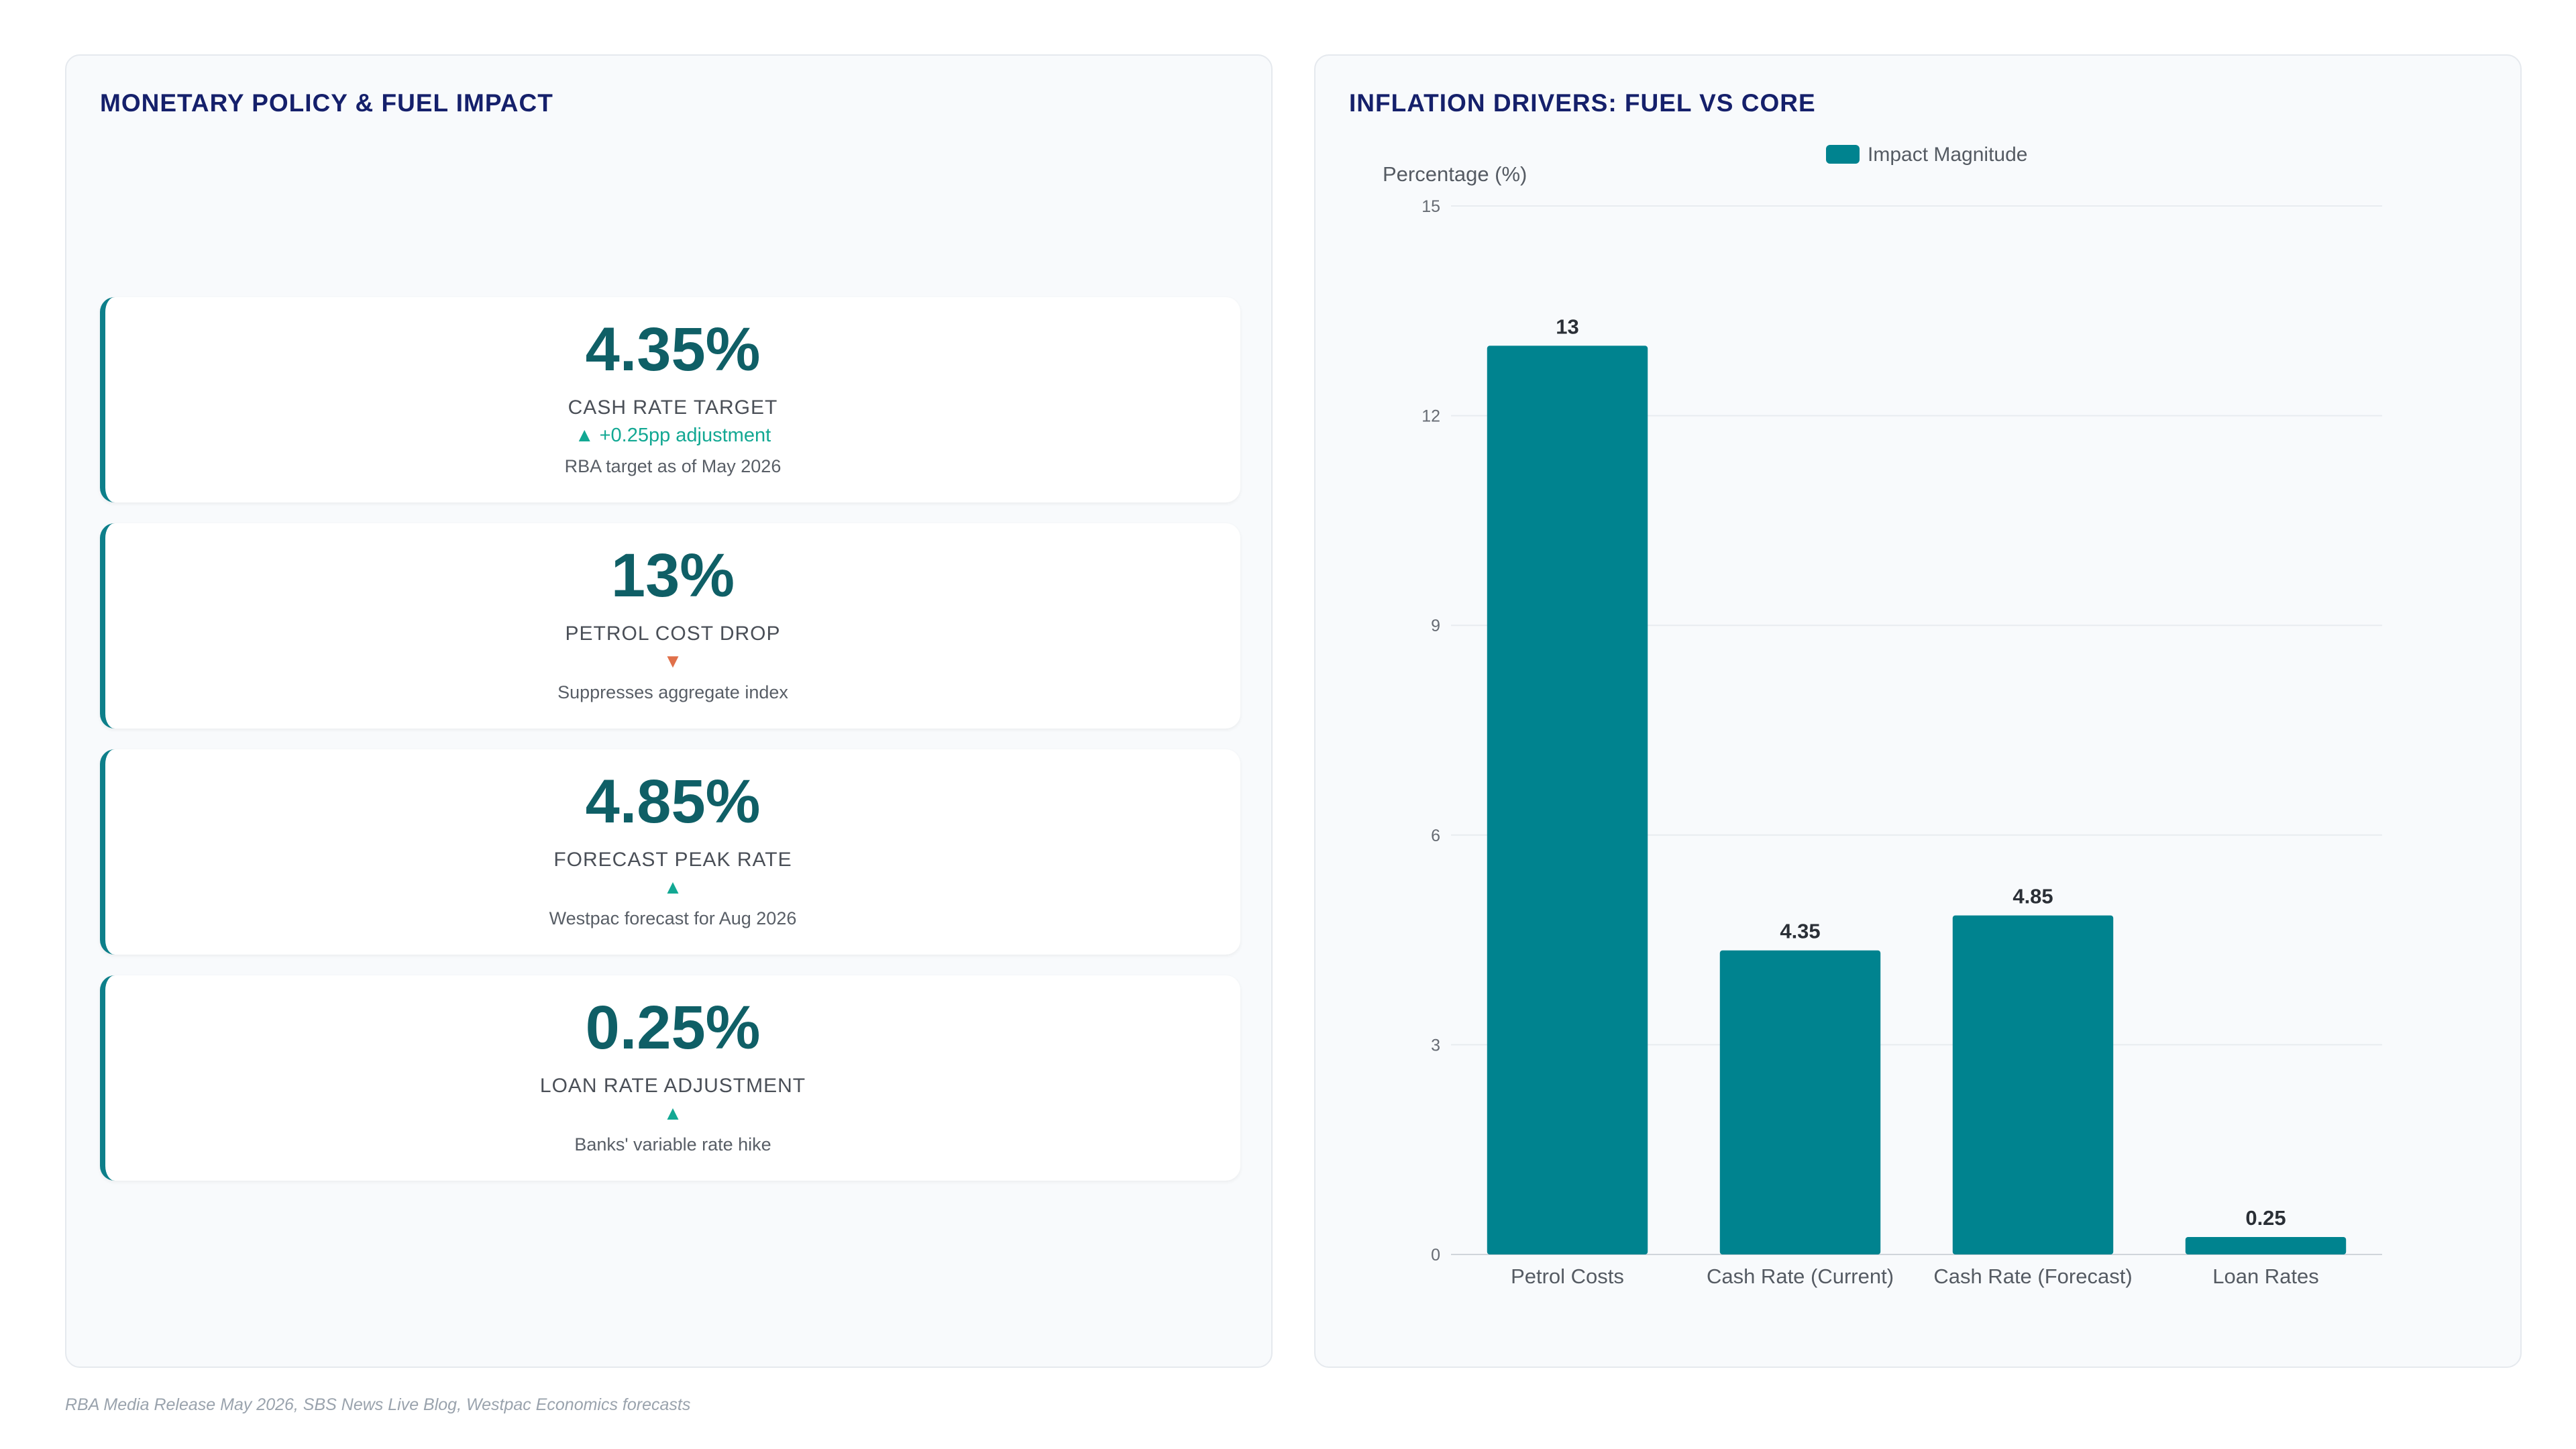  I want to click on triangle-down-icon: ▼, so click(673, 661).